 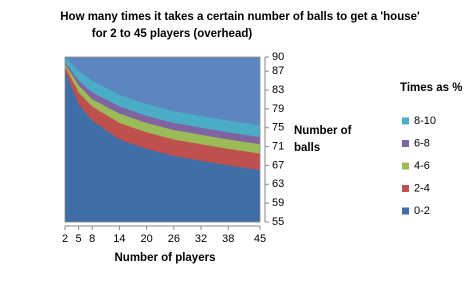 What do you see at coordinates (228, 239) in the screenshot?
I see `x-tick-label: 38` at bounding box center [228, 239].